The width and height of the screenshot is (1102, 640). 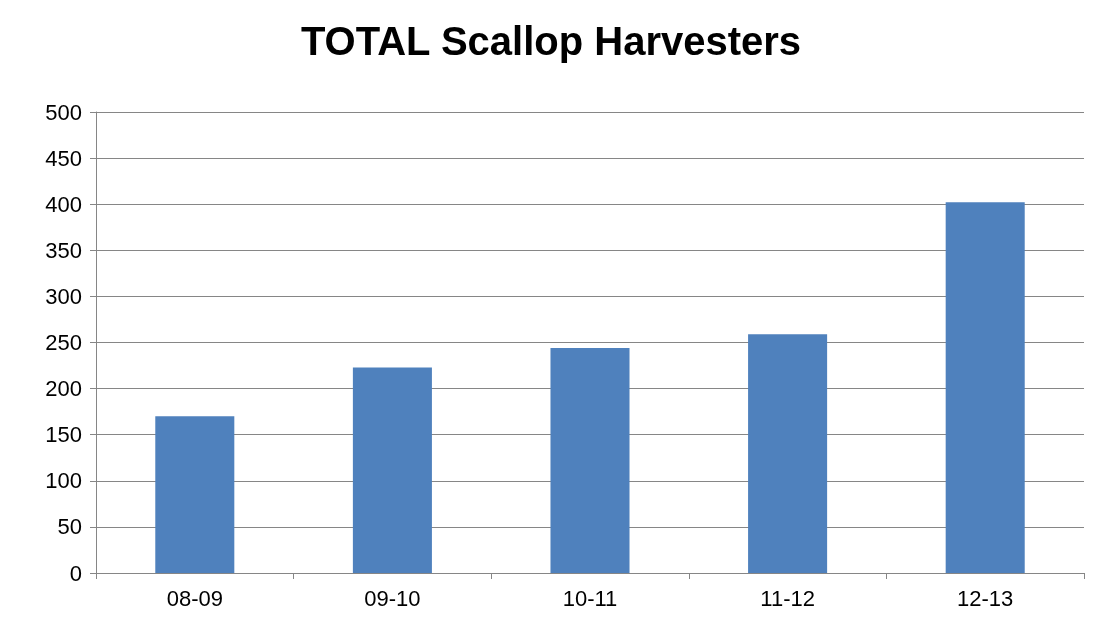 What do you see at coordinates (194, 598) in the screenshot?
I see `x-tick-label: 08-09` at bounding box center [194, 598].